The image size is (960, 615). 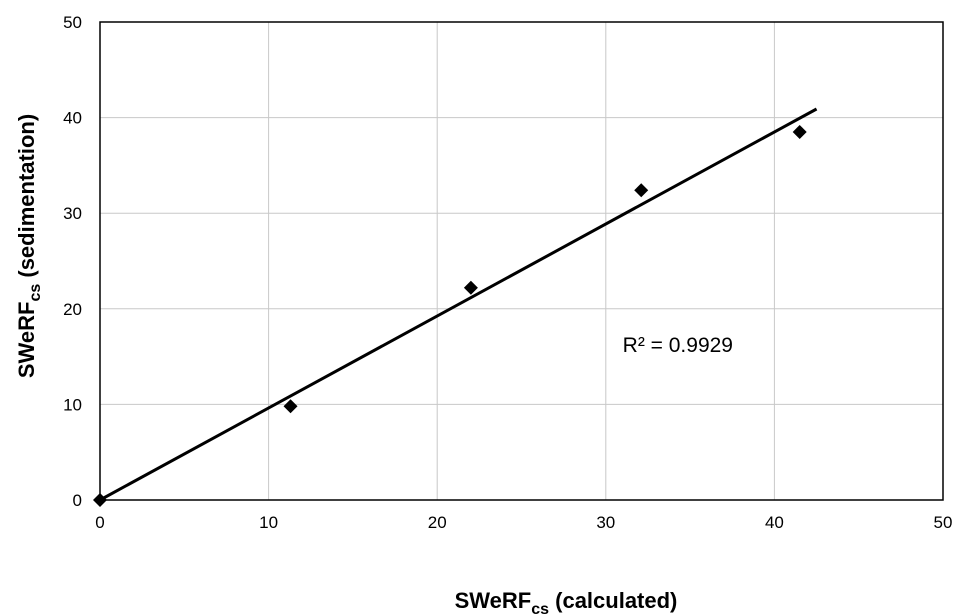 I want to click on y-axis-title: SWeRFcs (sedimentation), so click(x=29, y=246).